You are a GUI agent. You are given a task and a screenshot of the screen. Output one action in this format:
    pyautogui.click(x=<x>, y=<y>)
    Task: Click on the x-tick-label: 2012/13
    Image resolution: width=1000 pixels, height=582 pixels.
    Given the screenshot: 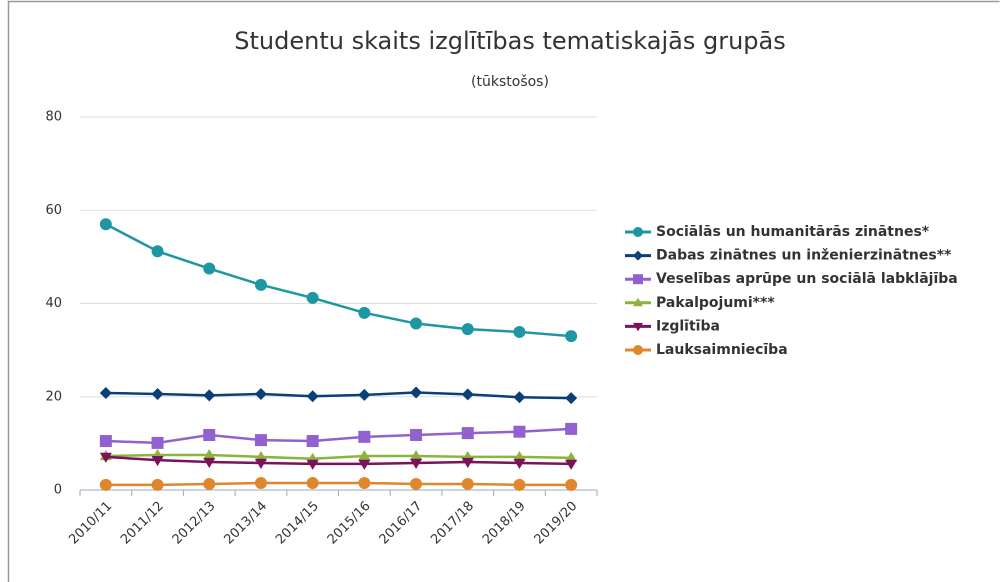 What is the action you would take?
    pyautogui.click(x=194, y=523)
    